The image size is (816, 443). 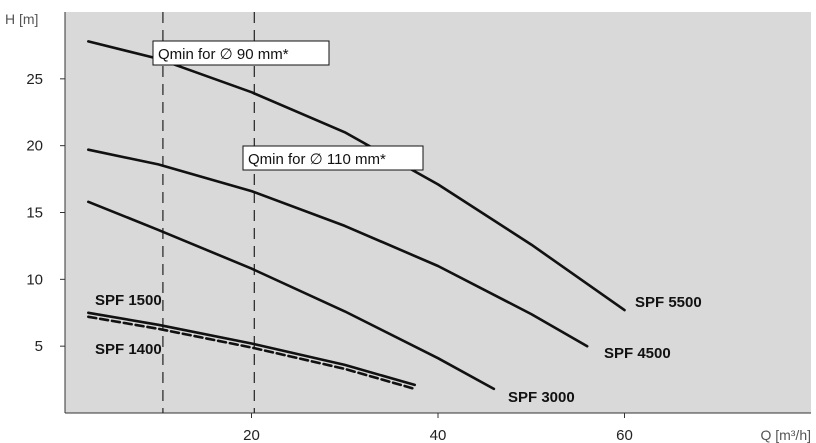 What do you see at coordinates (668, 302) in the screenshot?
I see `series-label: SPF 5500` at bounding box center [668, 302].